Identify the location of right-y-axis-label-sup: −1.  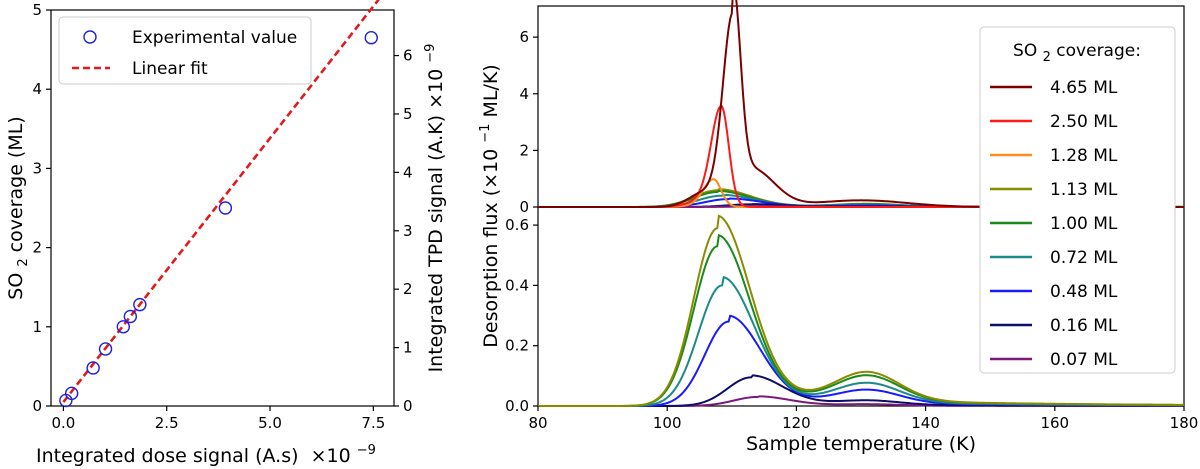
(485, 133).